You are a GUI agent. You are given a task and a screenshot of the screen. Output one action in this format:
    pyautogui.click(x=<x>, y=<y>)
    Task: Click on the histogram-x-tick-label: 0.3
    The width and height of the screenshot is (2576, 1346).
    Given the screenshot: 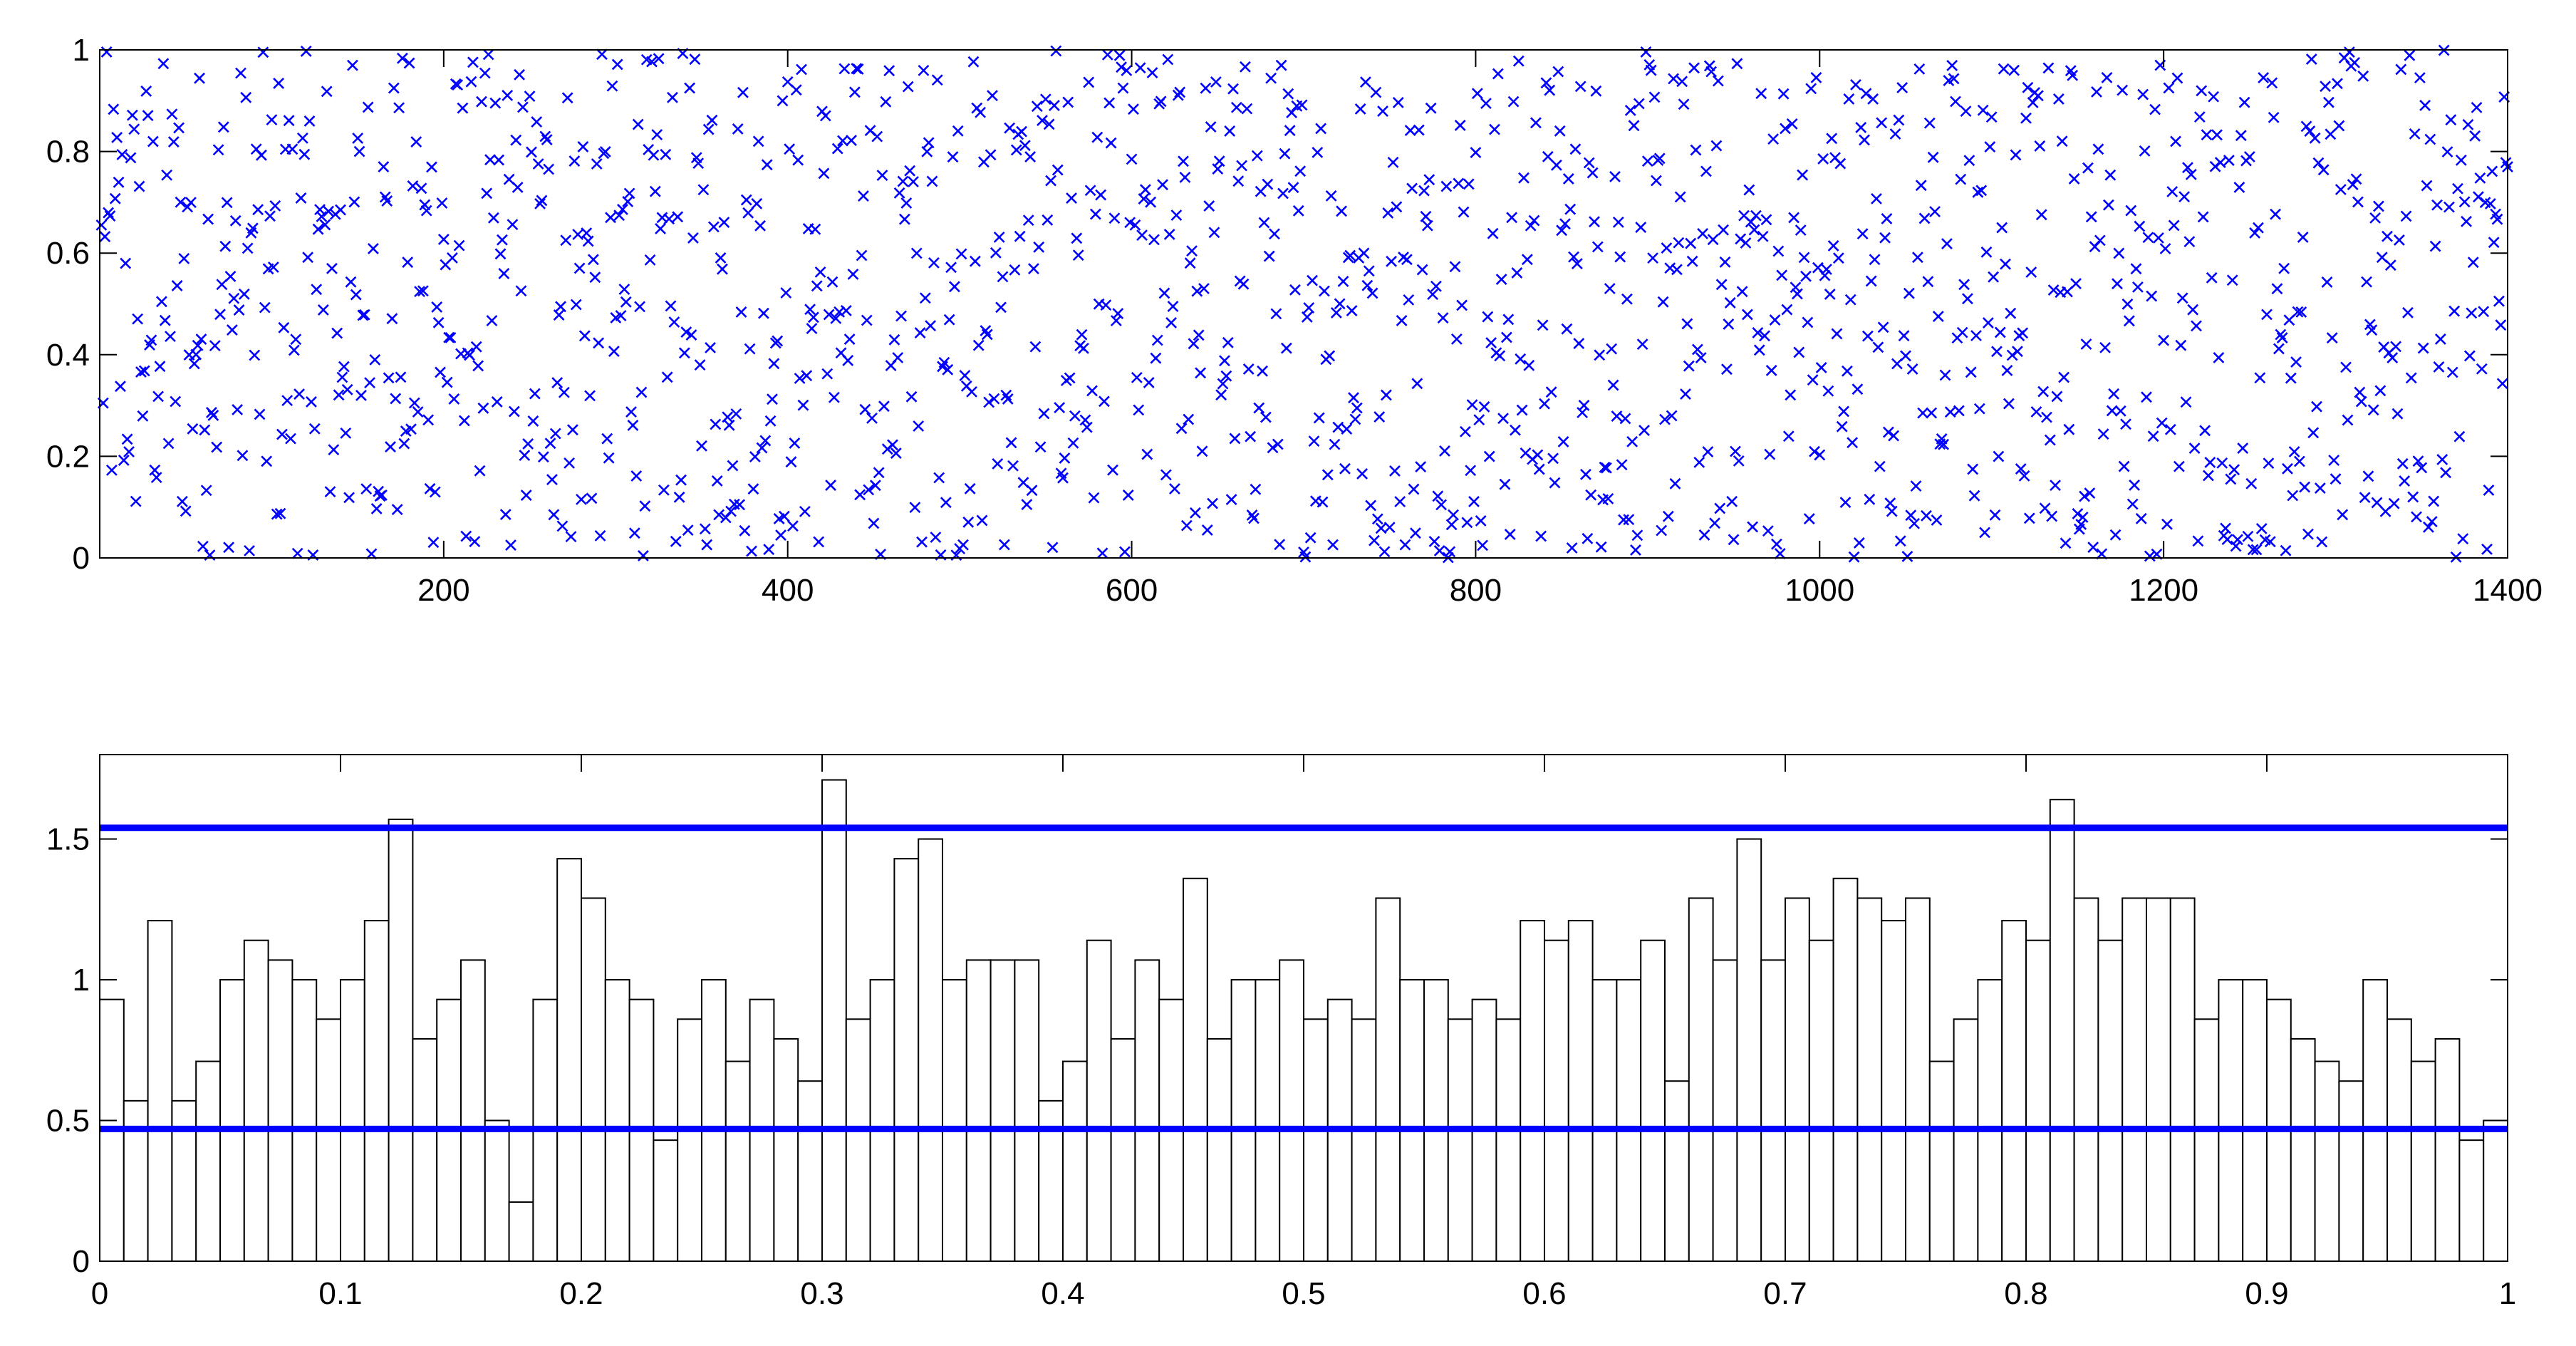 What is the action you would take?
    pyautogui.click(x=821, y=1293)
    